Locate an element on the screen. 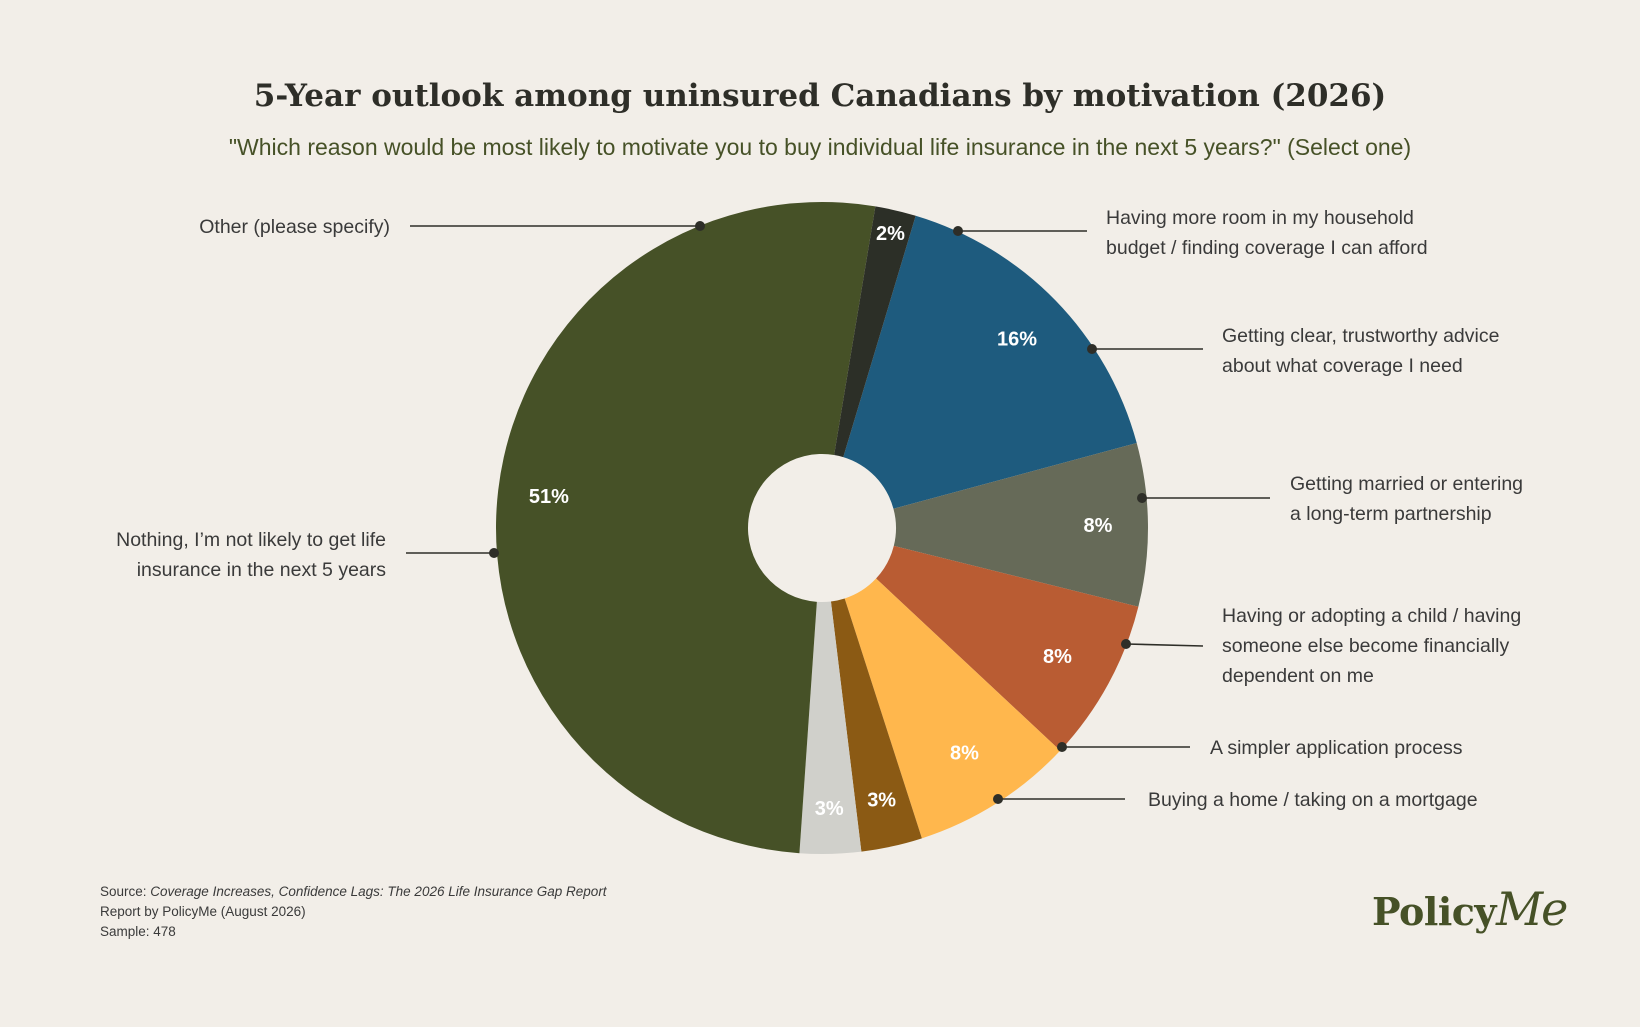  value-label-5: 3% is located at coordinates (829, 809).